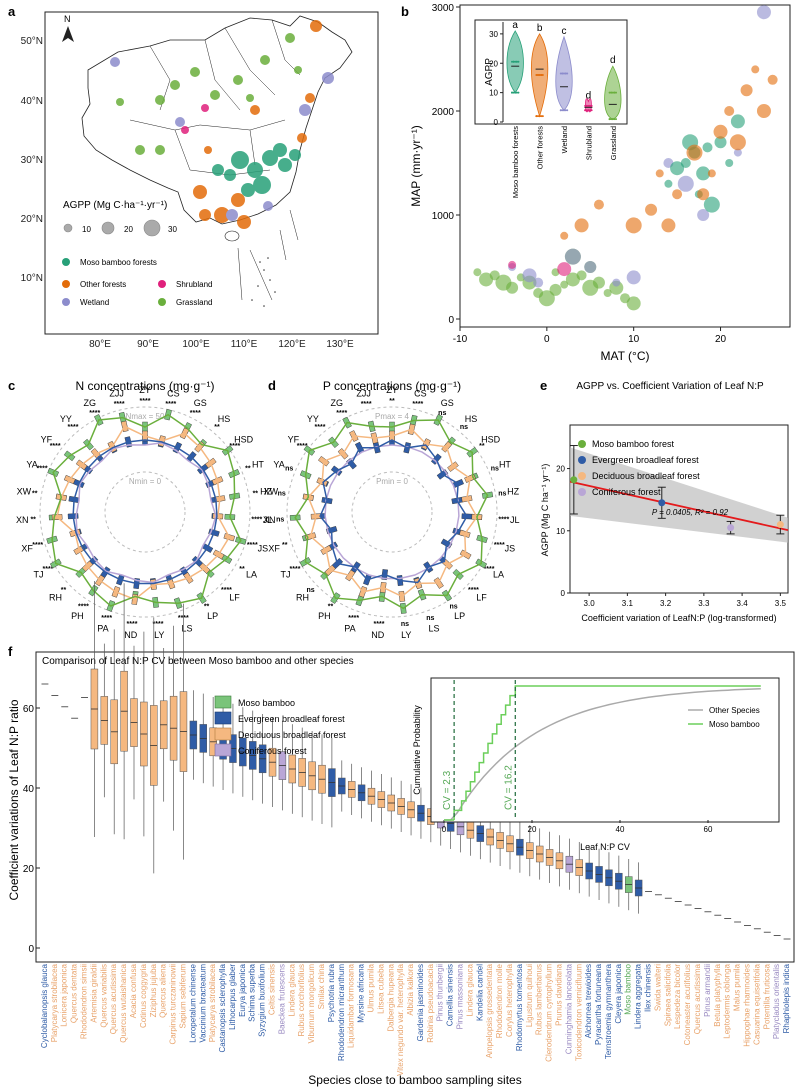  What do you see at coordinates (646, 476) in the screenshot?
I see `line-legend-deciduous: Deciduous broadleaf forest` at bounding box center [646, 476].